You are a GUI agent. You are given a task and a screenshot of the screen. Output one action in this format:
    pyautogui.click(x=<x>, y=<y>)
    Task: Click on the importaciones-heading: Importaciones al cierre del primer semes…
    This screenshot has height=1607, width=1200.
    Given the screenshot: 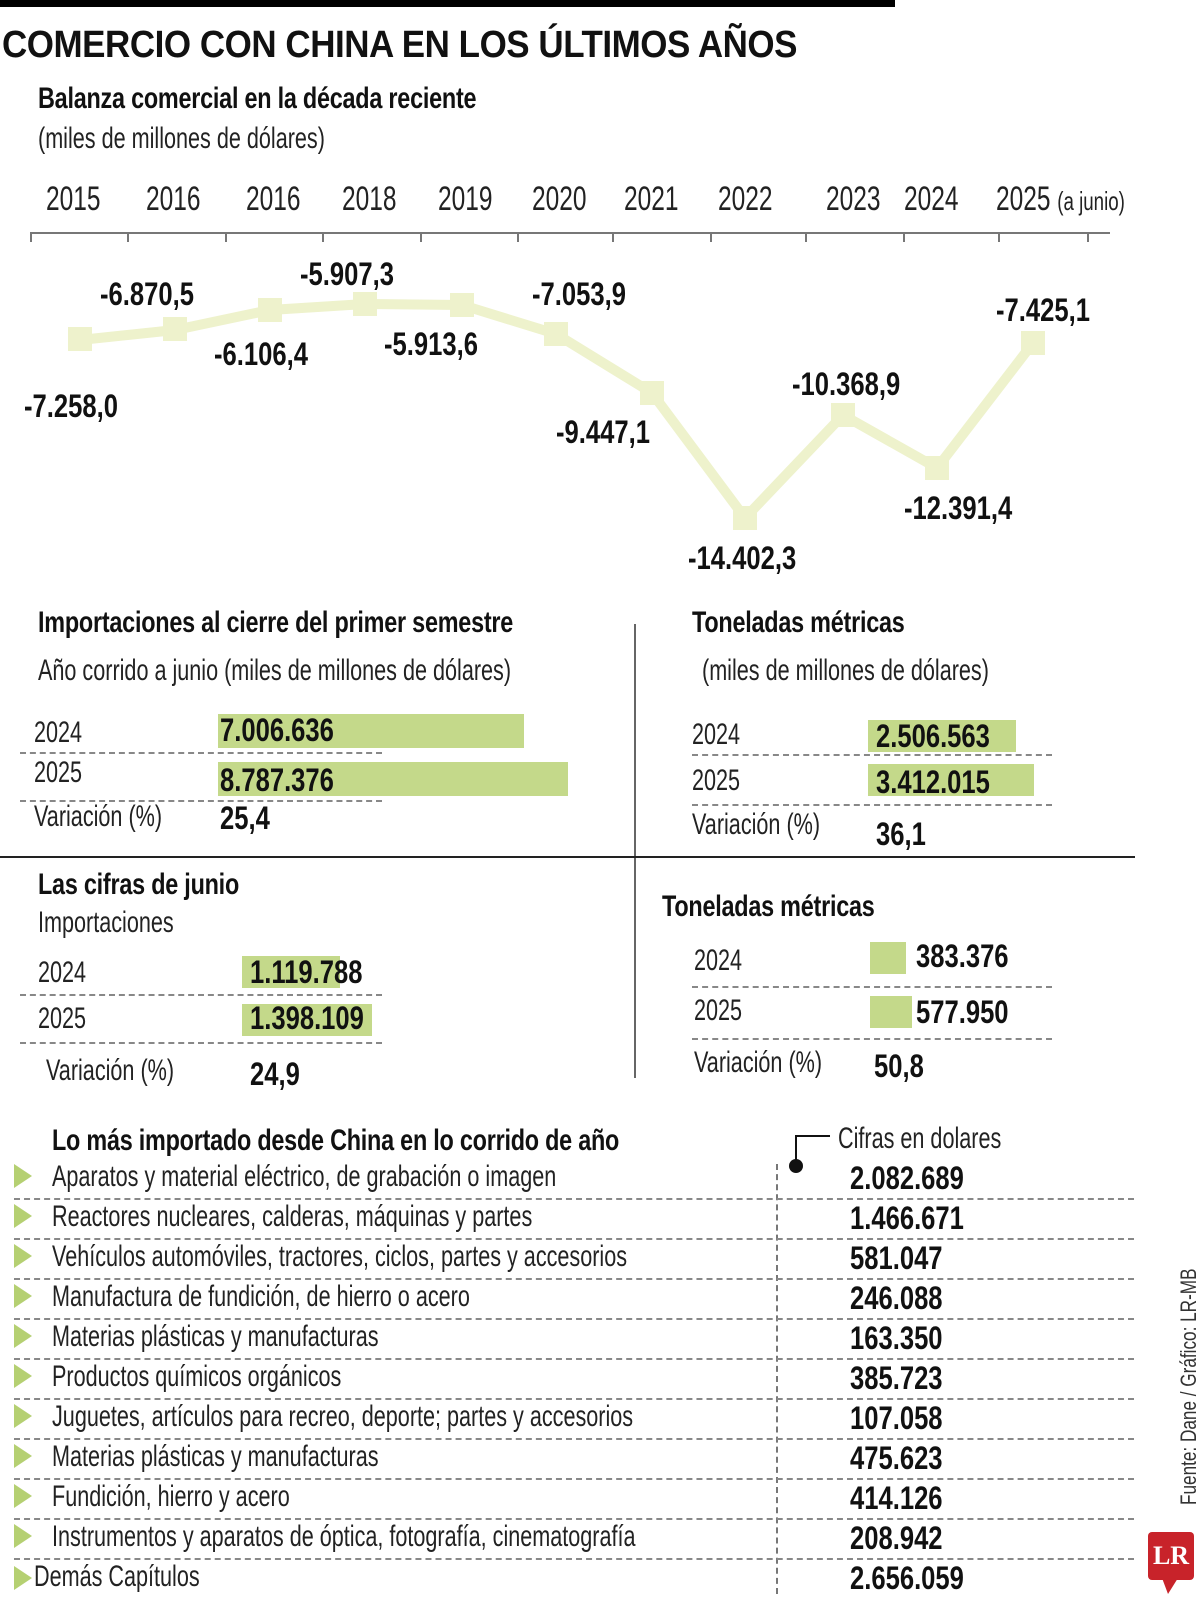 What is the action you would take?
    pyautogui.click(x=276, y=622)
    